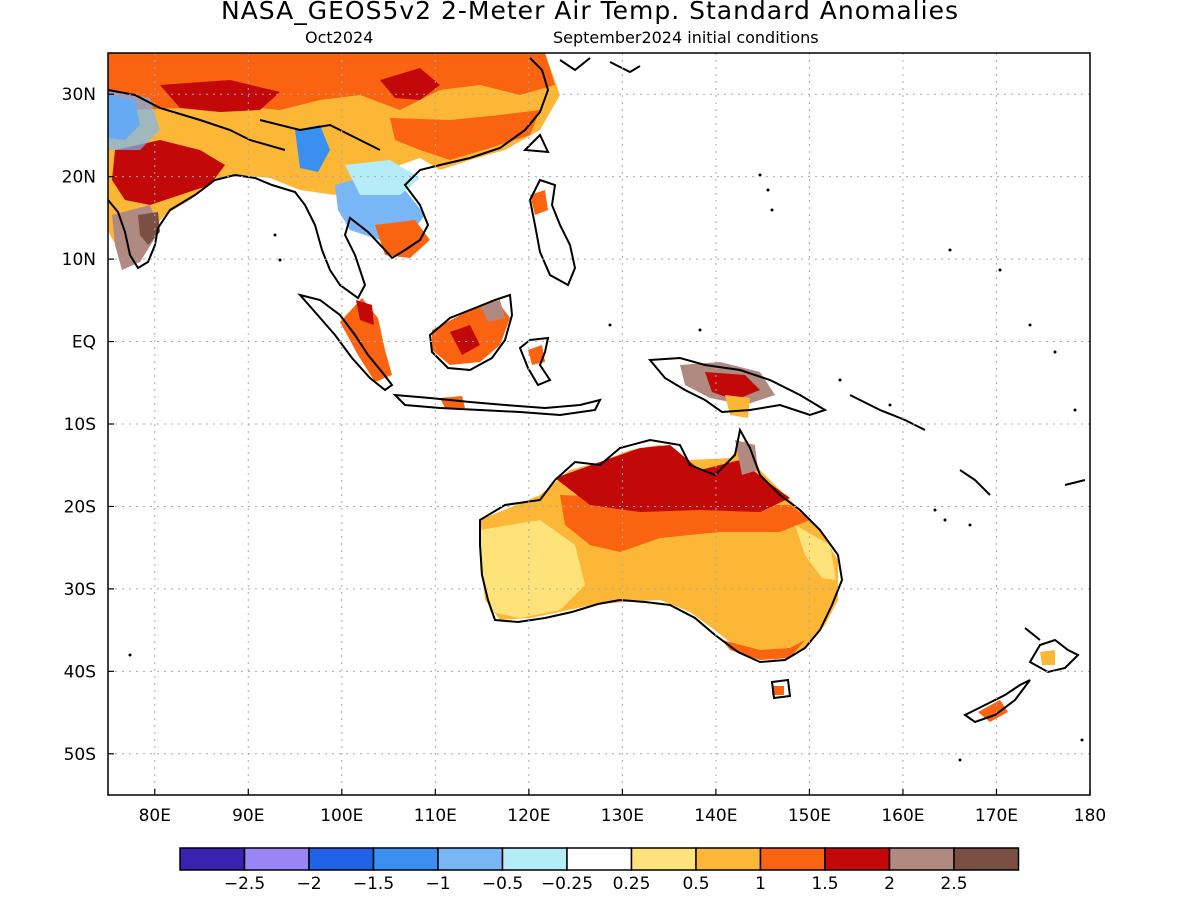  Describe the element at coordinates (993, 711) in the screenshot. I see `nz-south-anomaly` at that location.